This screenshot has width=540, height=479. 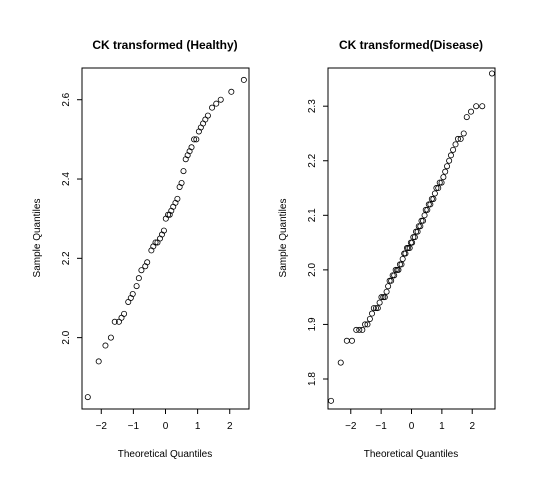 I want to click on chart-title: CK transformed(Disease), so click(x=411, y=45).